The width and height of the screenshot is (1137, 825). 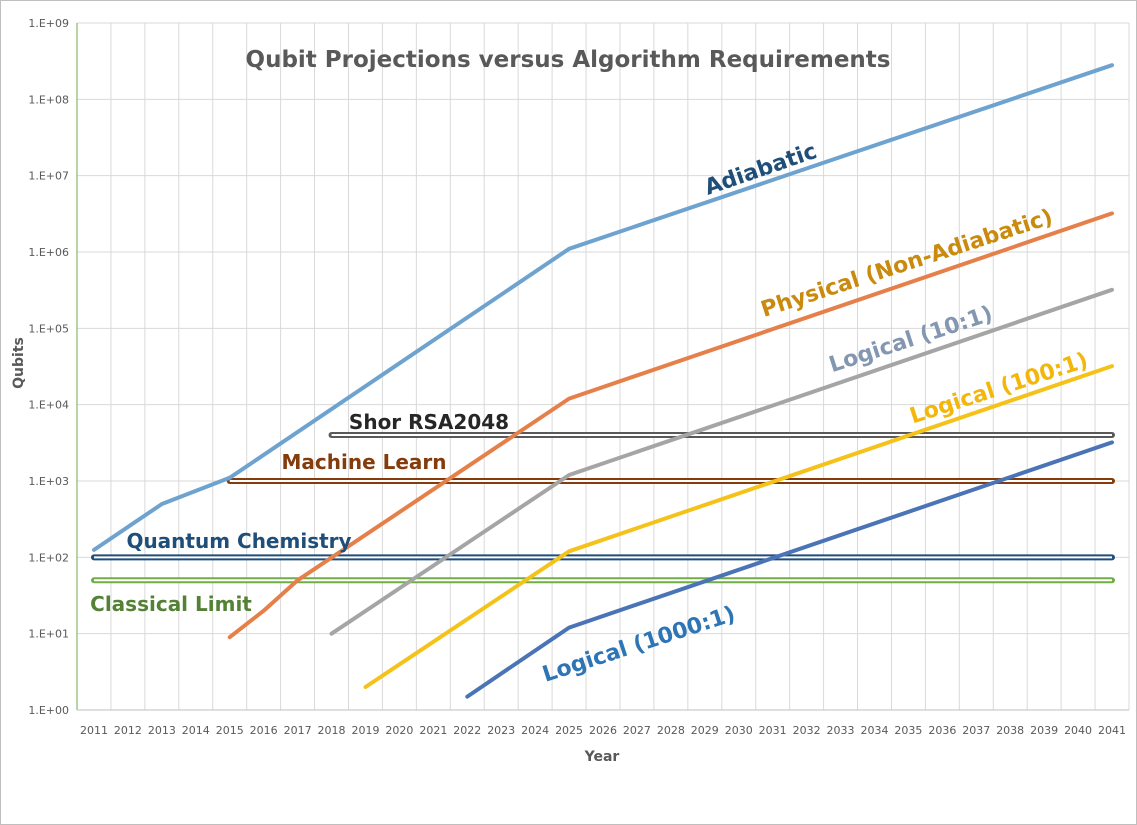 What do you see at coordinates (162, 730) in the screenshot?
I see `x-tick-label: 2013` at bounding box center [162, 730].